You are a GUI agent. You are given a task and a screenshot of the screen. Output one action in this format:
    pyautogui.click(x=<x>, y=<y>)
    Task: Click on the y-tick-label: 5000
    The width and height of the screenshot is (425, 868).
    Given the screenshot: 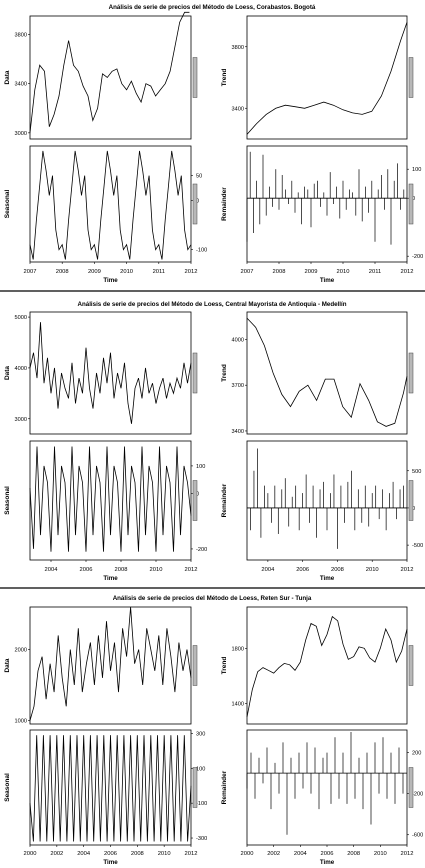 What is the action you would take?
    pyautogui.click(x=21, y=318)
    